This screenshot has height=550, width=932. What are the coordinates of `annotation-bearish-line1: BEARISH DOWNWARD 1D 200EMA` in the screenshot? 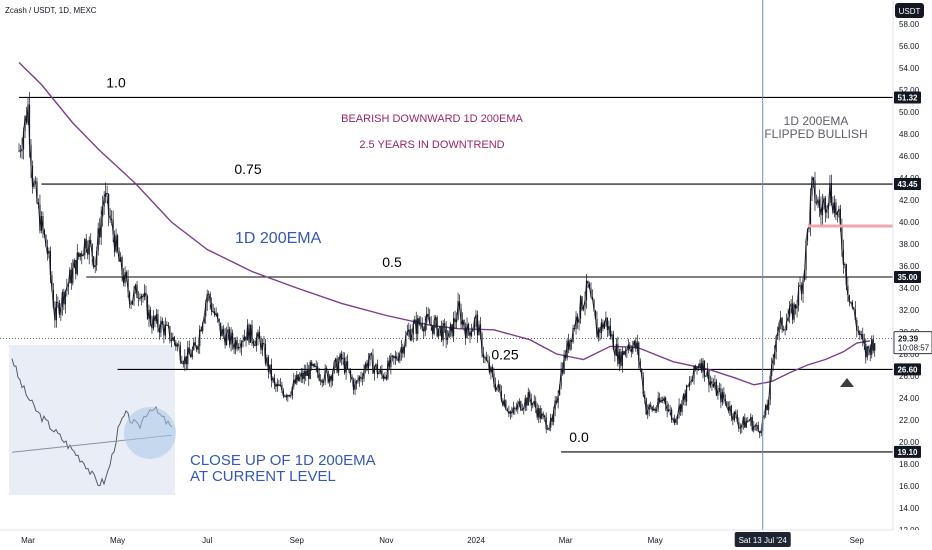 It's located at (432, 119).